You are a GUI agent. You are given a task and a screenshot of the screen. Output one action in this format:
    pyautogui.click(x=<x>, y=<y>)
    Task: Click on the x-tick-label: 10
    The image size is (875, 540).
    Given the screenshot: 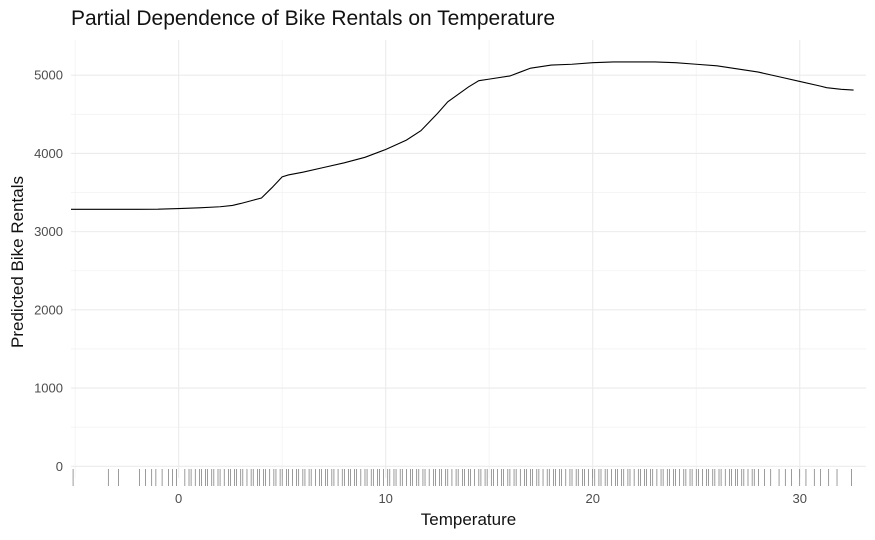 What is the action you would take?
    pyautogui.click(x=385, y=498)
    